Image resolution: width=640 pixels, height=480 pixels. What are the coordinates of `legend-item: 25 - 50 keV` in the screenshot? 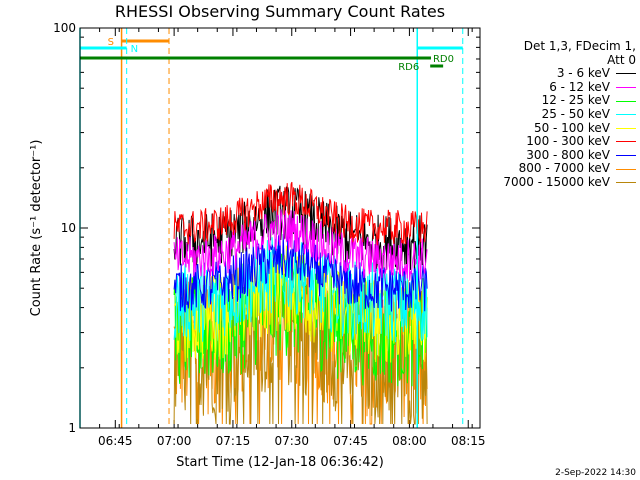 It's located at (557, 114).